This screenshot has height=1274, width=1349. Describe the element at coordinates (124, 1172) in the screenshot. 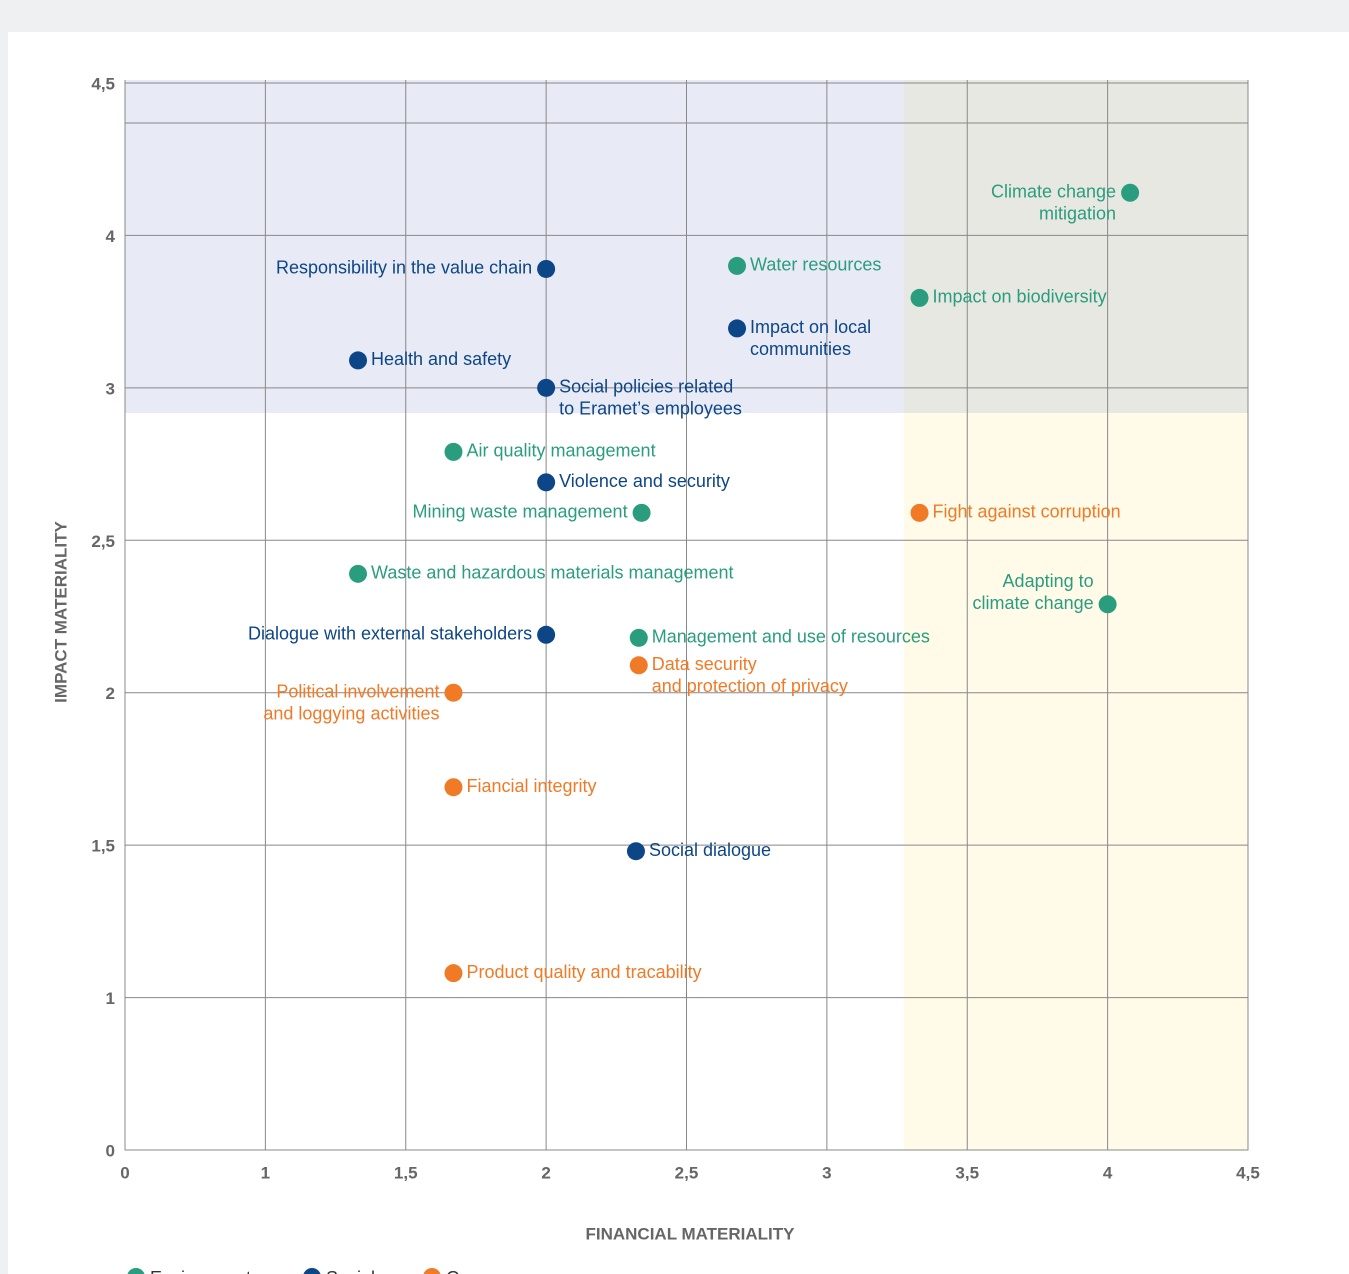

I see `x-tick-label: 0` at that location.